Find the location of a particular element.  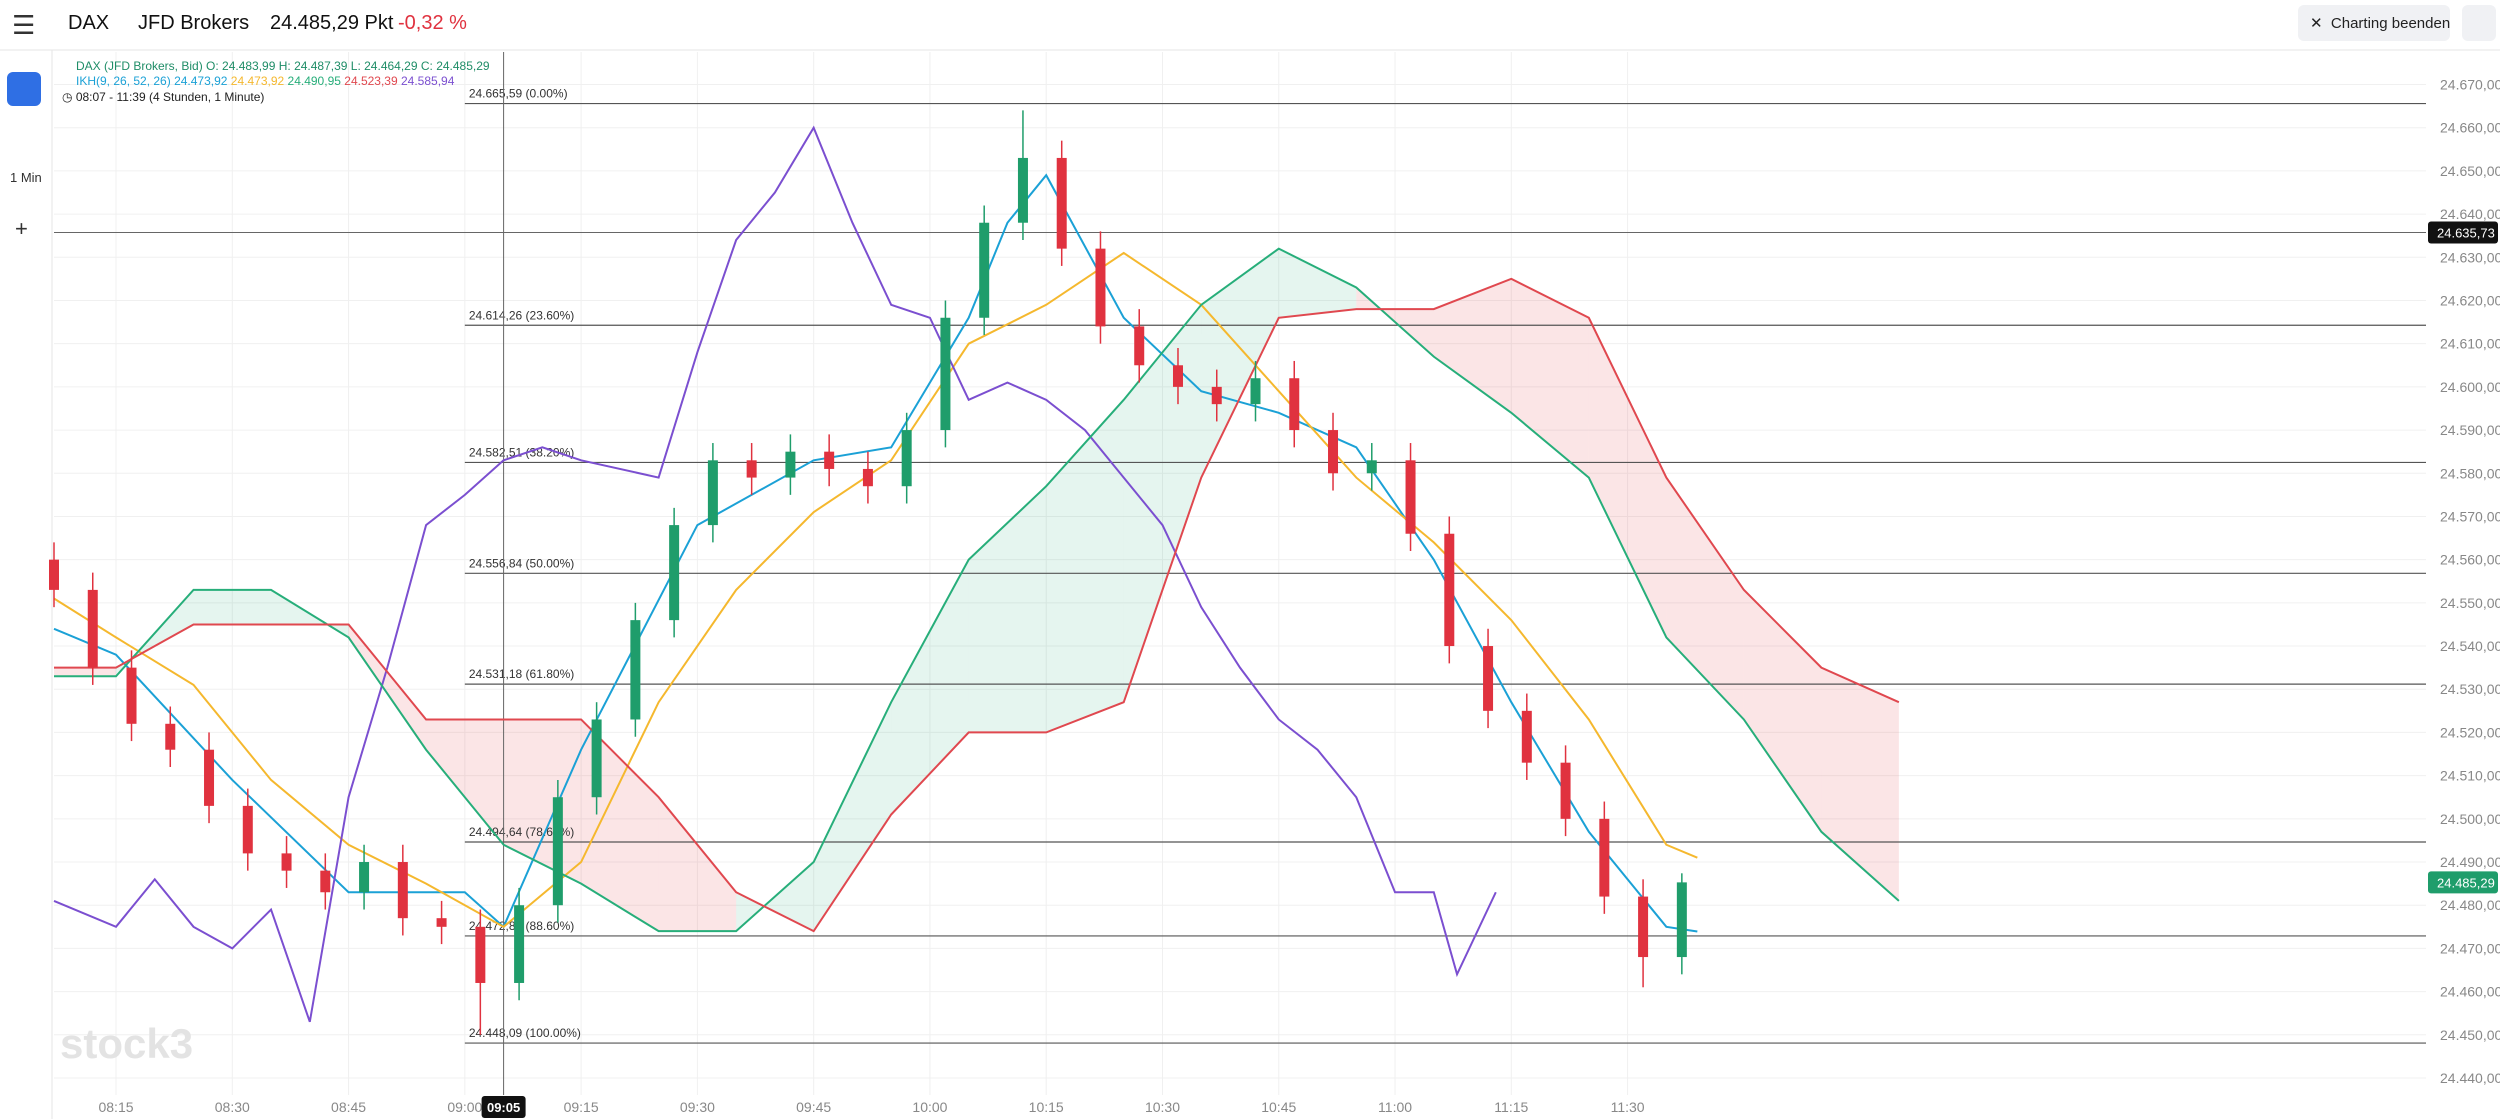

y-tick-label: 24.580,00 is located at coordinates (2470, 473).